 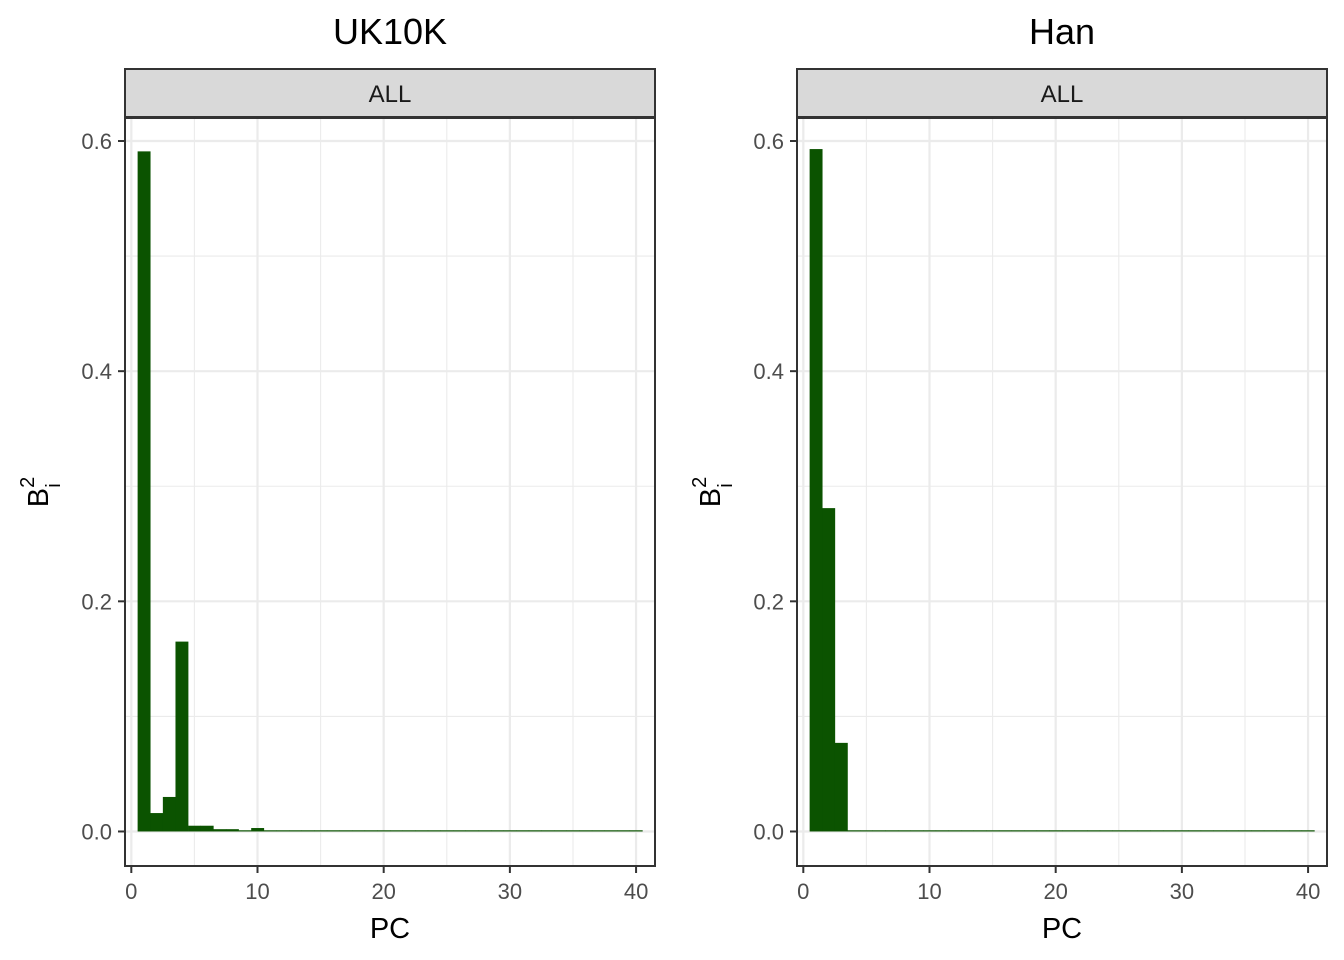 I want to click on facet-strip-label: ALL, so click(x=1062, y=94).